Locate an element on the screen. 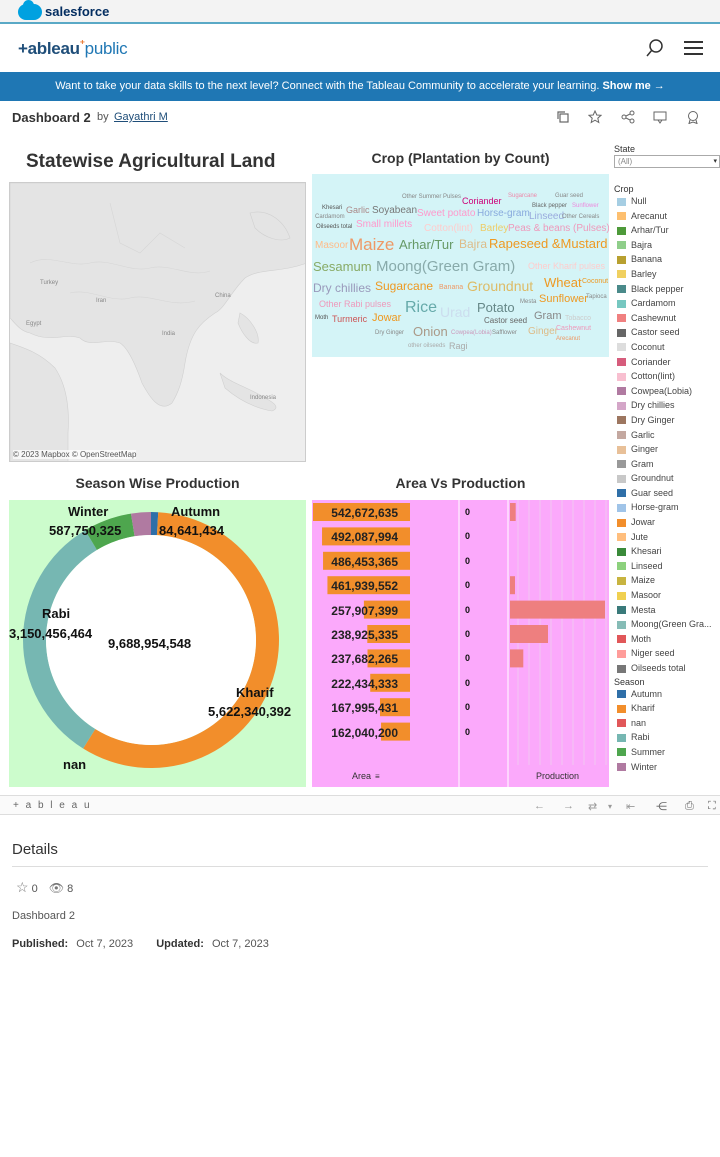 This screenshot has height=1157, width=720. word-cloud-term: Castor seed is located at coordinates (506, 320).